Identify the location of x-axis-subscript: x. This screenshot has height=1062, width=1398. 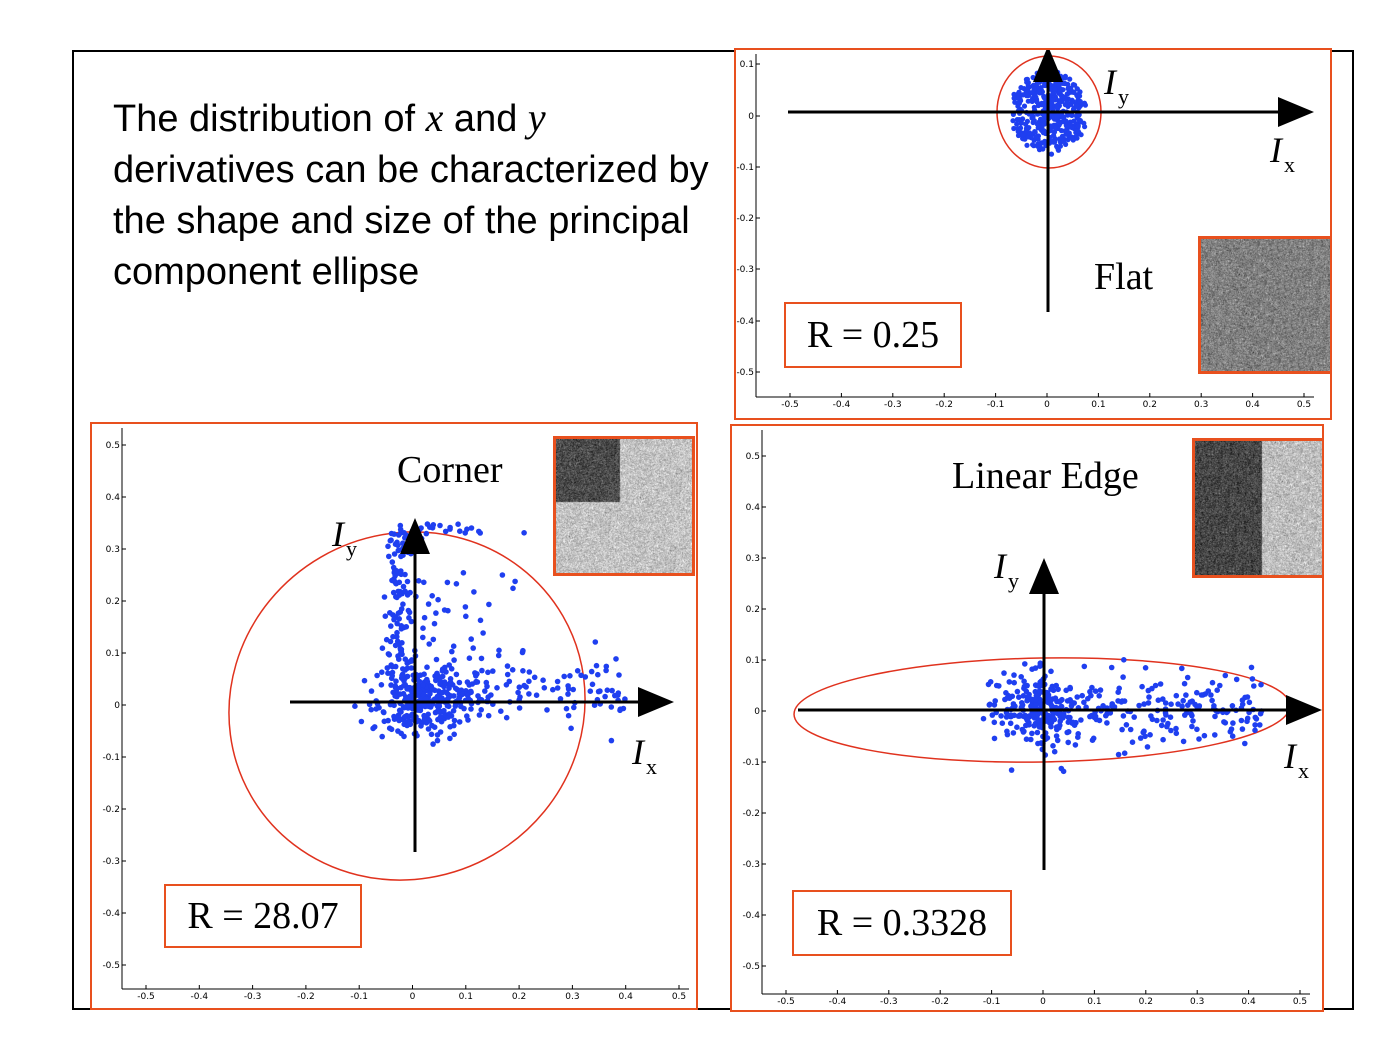
(1303, 770).